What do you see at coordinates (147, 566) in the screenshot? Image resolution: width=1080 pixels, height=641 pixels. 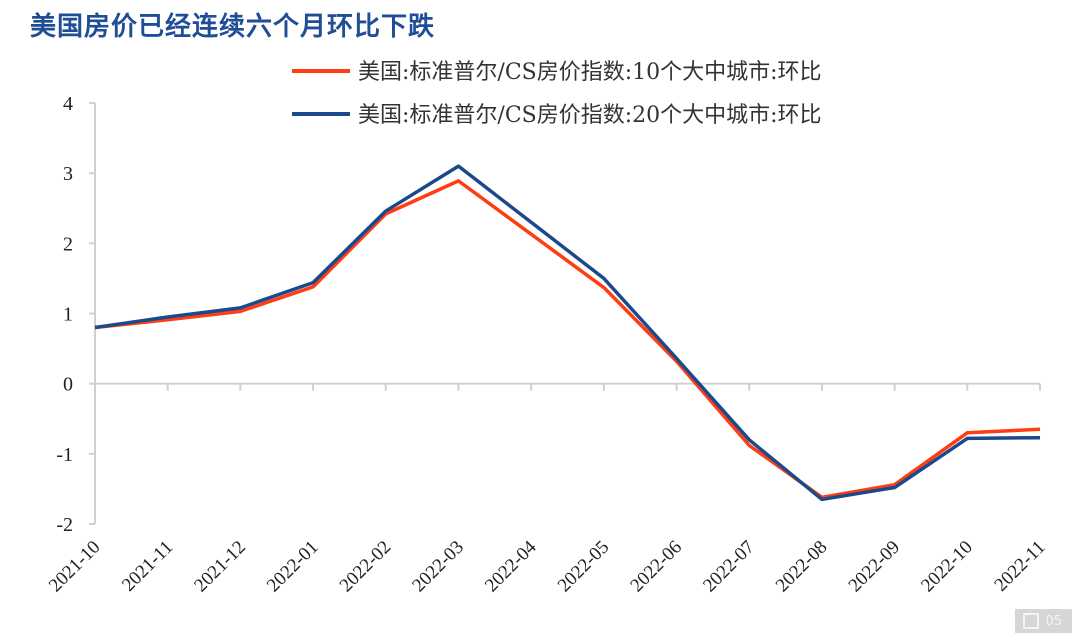 I see `x-tick-label: 2021-11` at bounding box center [147, 566].